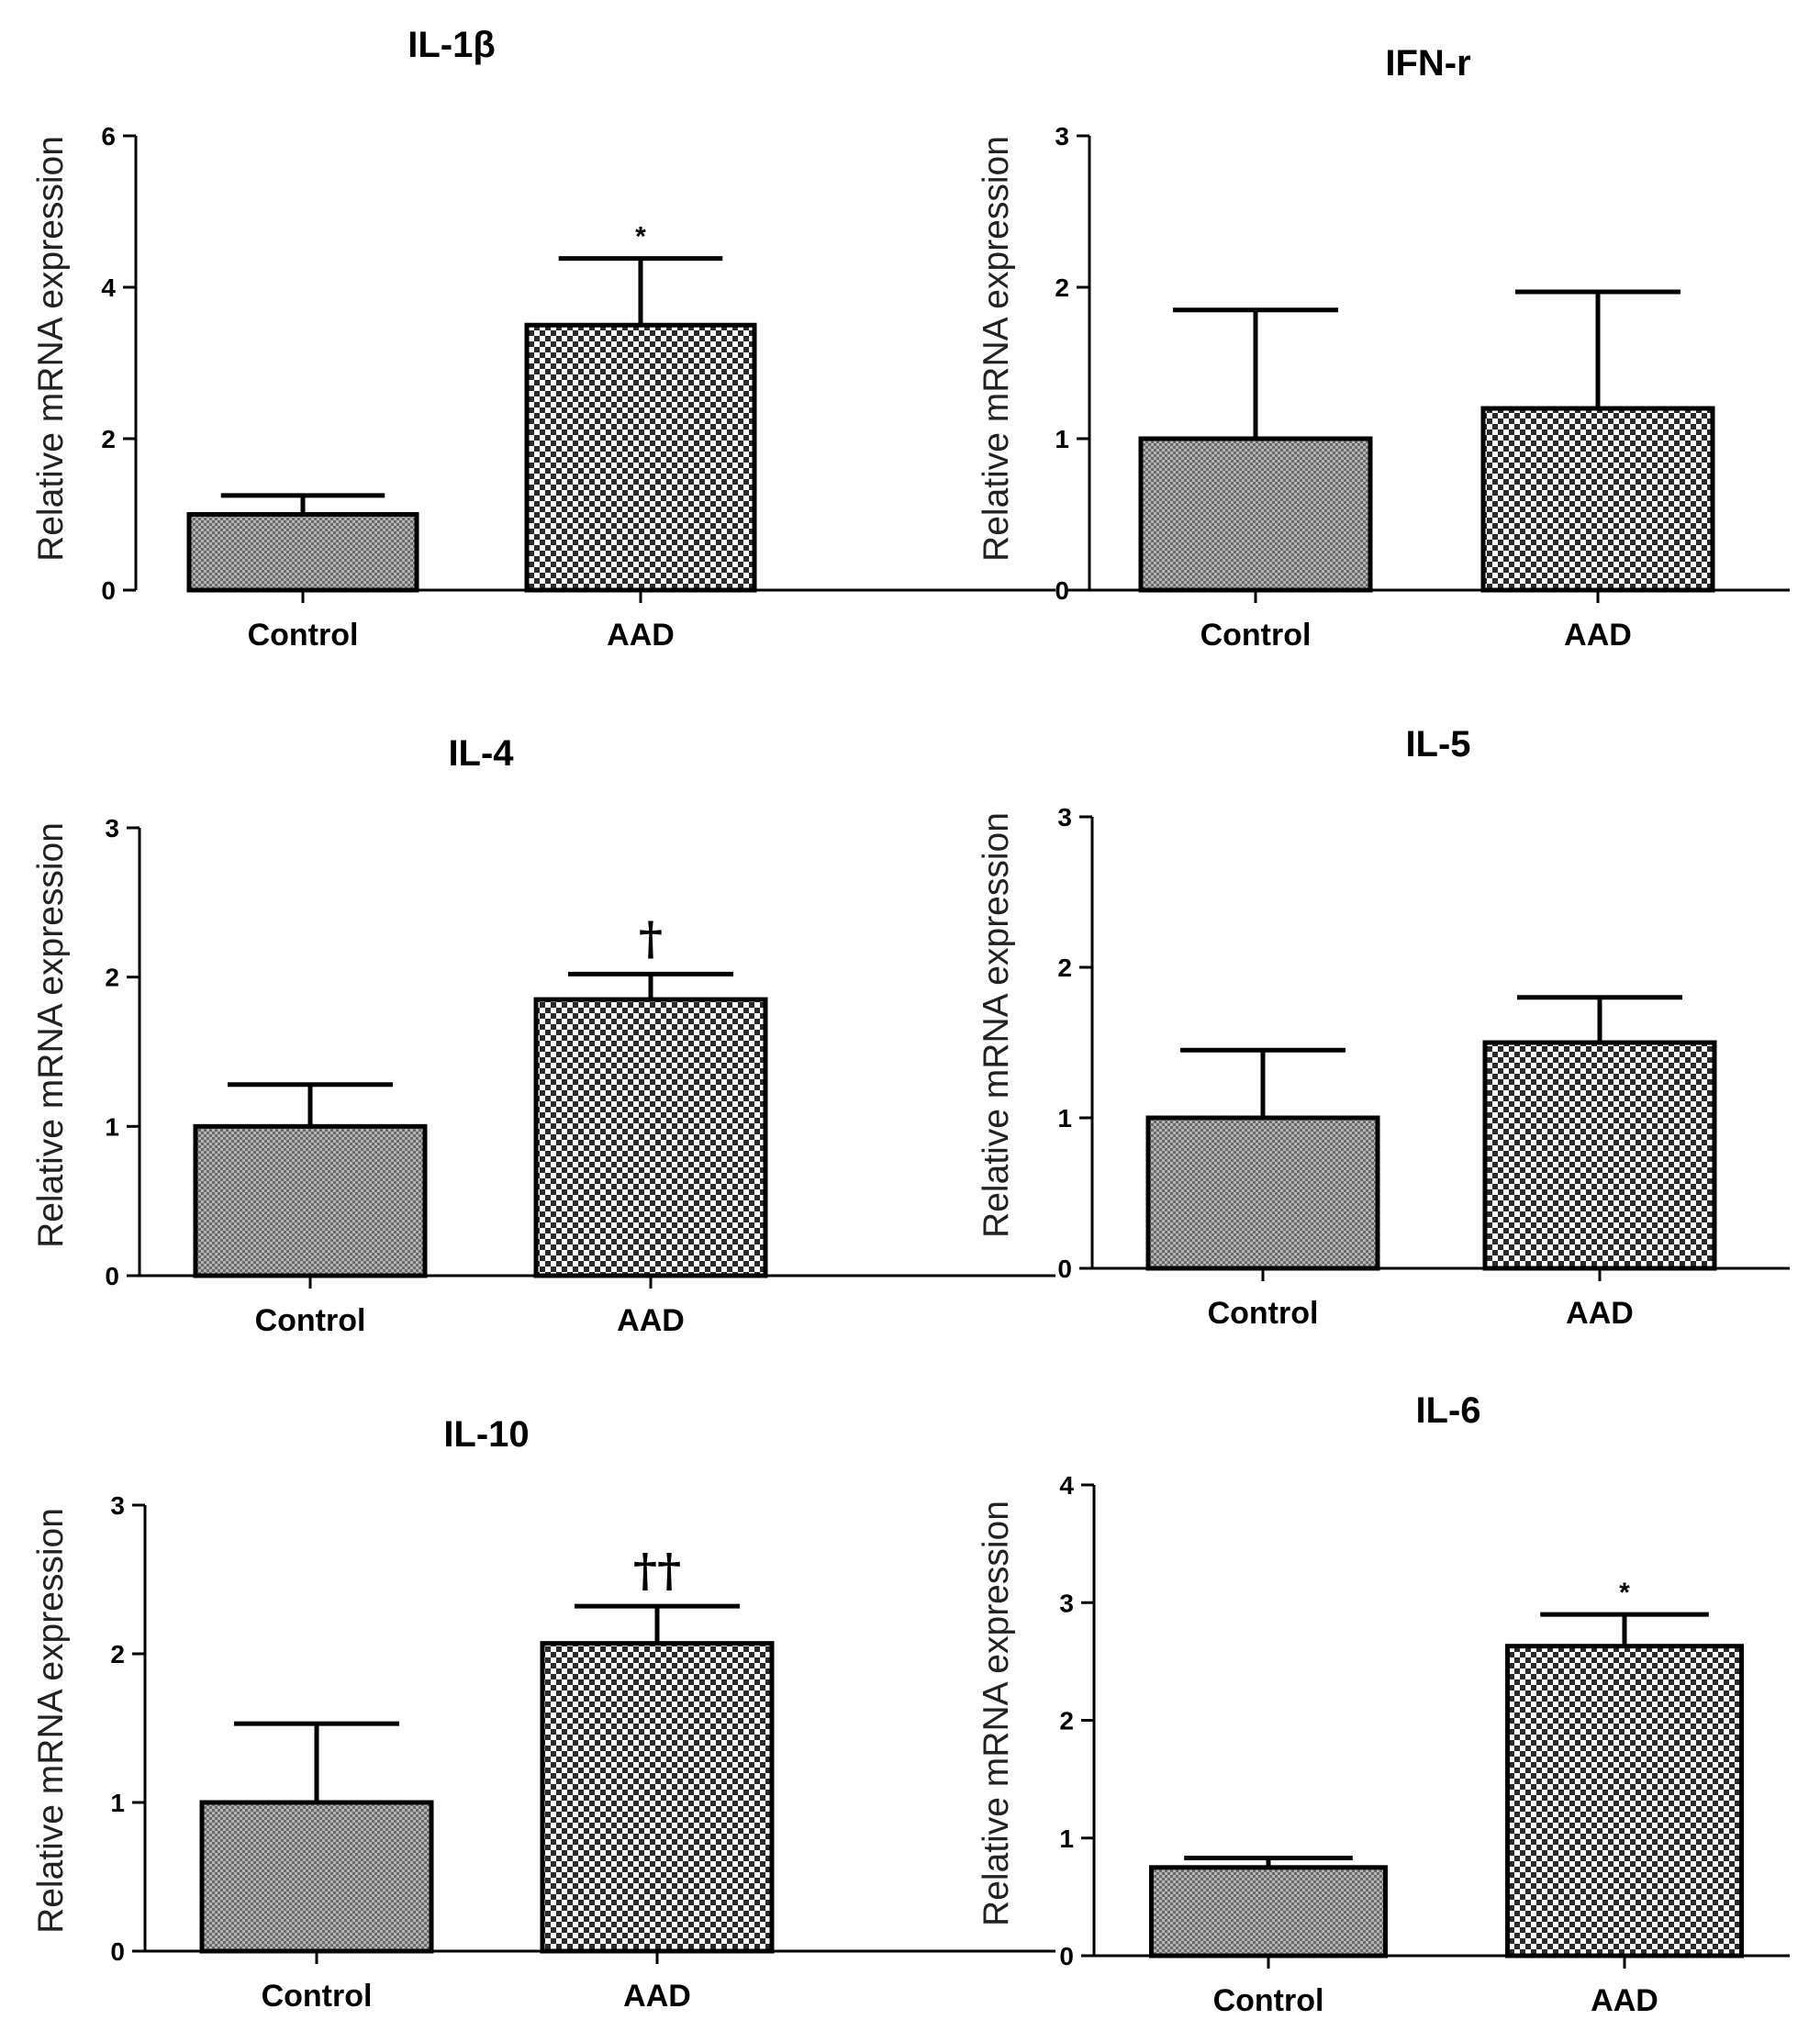 The height and width of the screenshot is (2042, 1820). Describe the element at coordinates (651, 937) in the screenshot. I see `significance-marker: †` at that location.